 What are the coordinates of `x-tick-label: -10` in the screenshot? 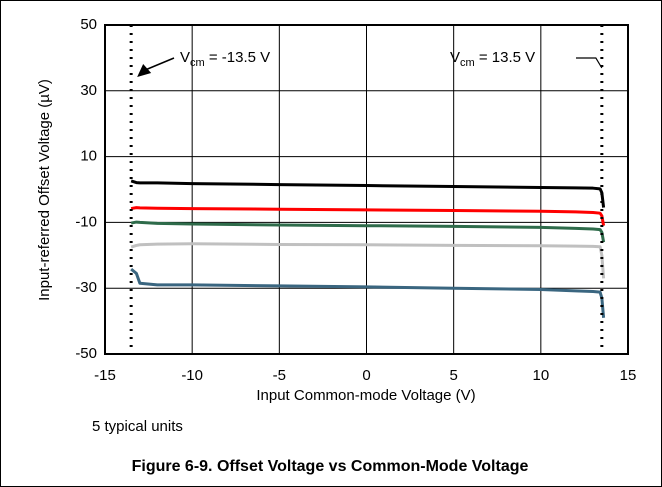 It's located at (192, 375).